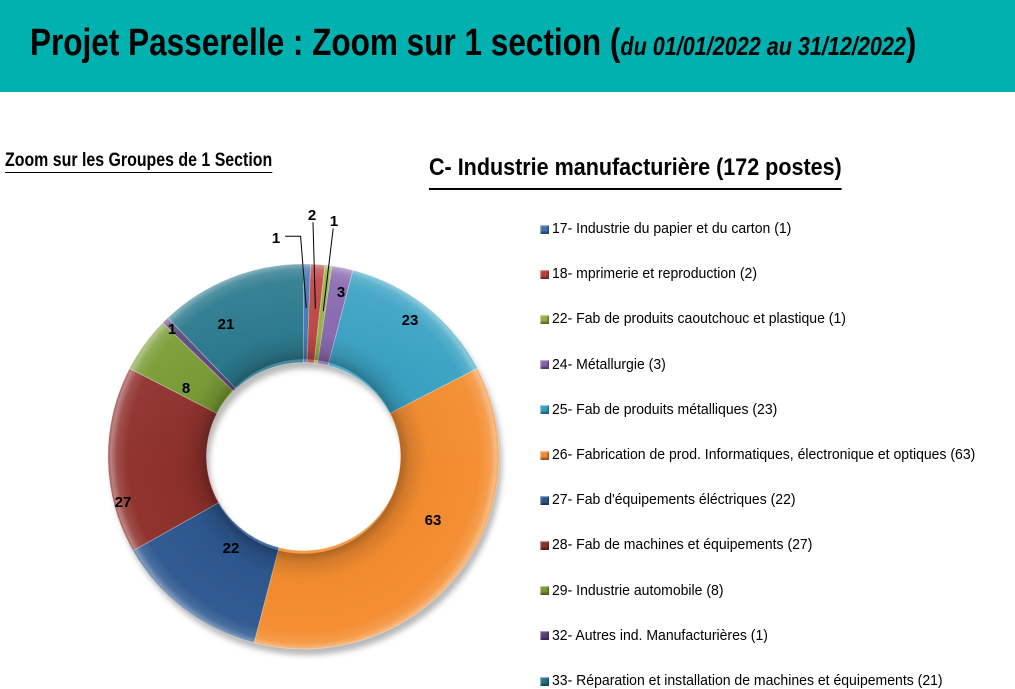 This screenshot has height=689, width=1015. Describe the element at coordinates (226, 324) in the screenshot. I see `svg-text: 21` at that location.